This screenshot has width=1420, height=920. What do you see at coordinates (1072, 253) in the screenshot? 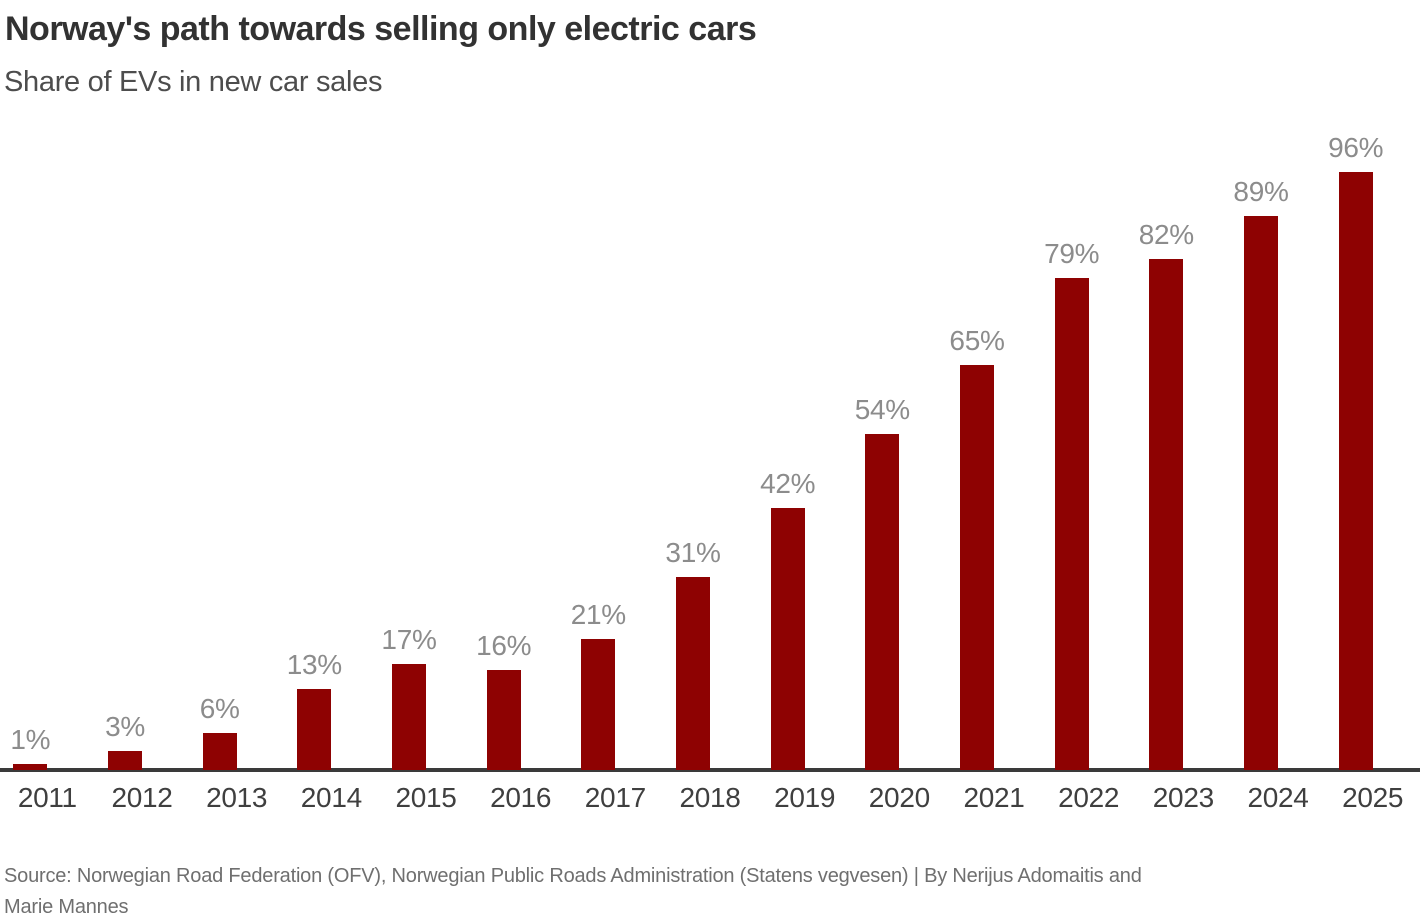
I see `bar-value-label-2022: 79%` at bounding box center [1072, 253].